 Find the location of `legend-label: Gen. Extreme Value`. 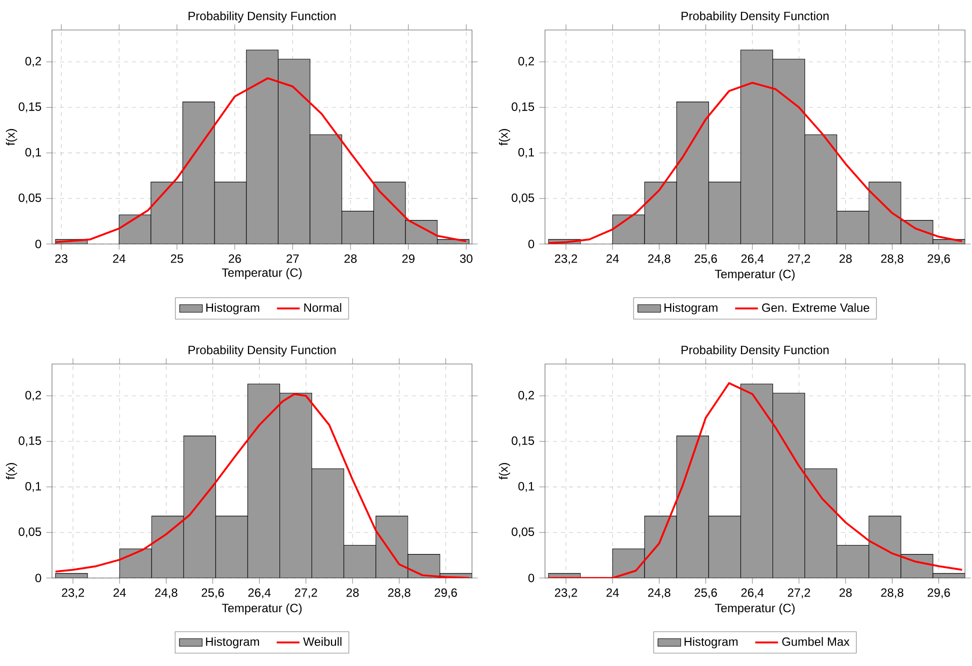

legend-label: Gen. Extreme Value is located at coordinates (816, 307).